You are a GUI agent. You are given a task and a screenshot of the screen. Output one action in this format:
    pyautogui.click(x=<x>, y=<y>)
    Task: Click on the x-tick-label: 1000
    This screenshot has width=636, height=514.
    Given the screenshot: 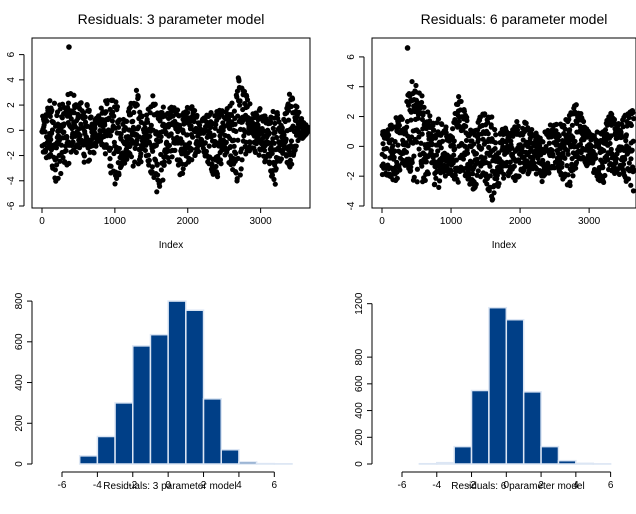 What is the action you would take?
    pyautogui.click(x=115, y=221)
    